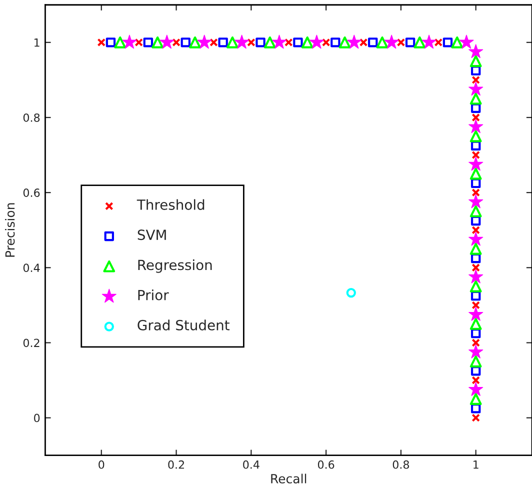 The height and width of the screenshot is (487, 532). I want to click on y-tick-label: 0, so click(37, 418).